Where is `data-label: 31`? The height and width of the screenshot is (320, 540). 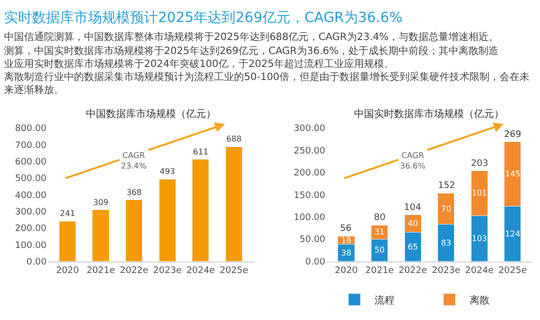
data-label: 31 is located at coordinates (379, 232).